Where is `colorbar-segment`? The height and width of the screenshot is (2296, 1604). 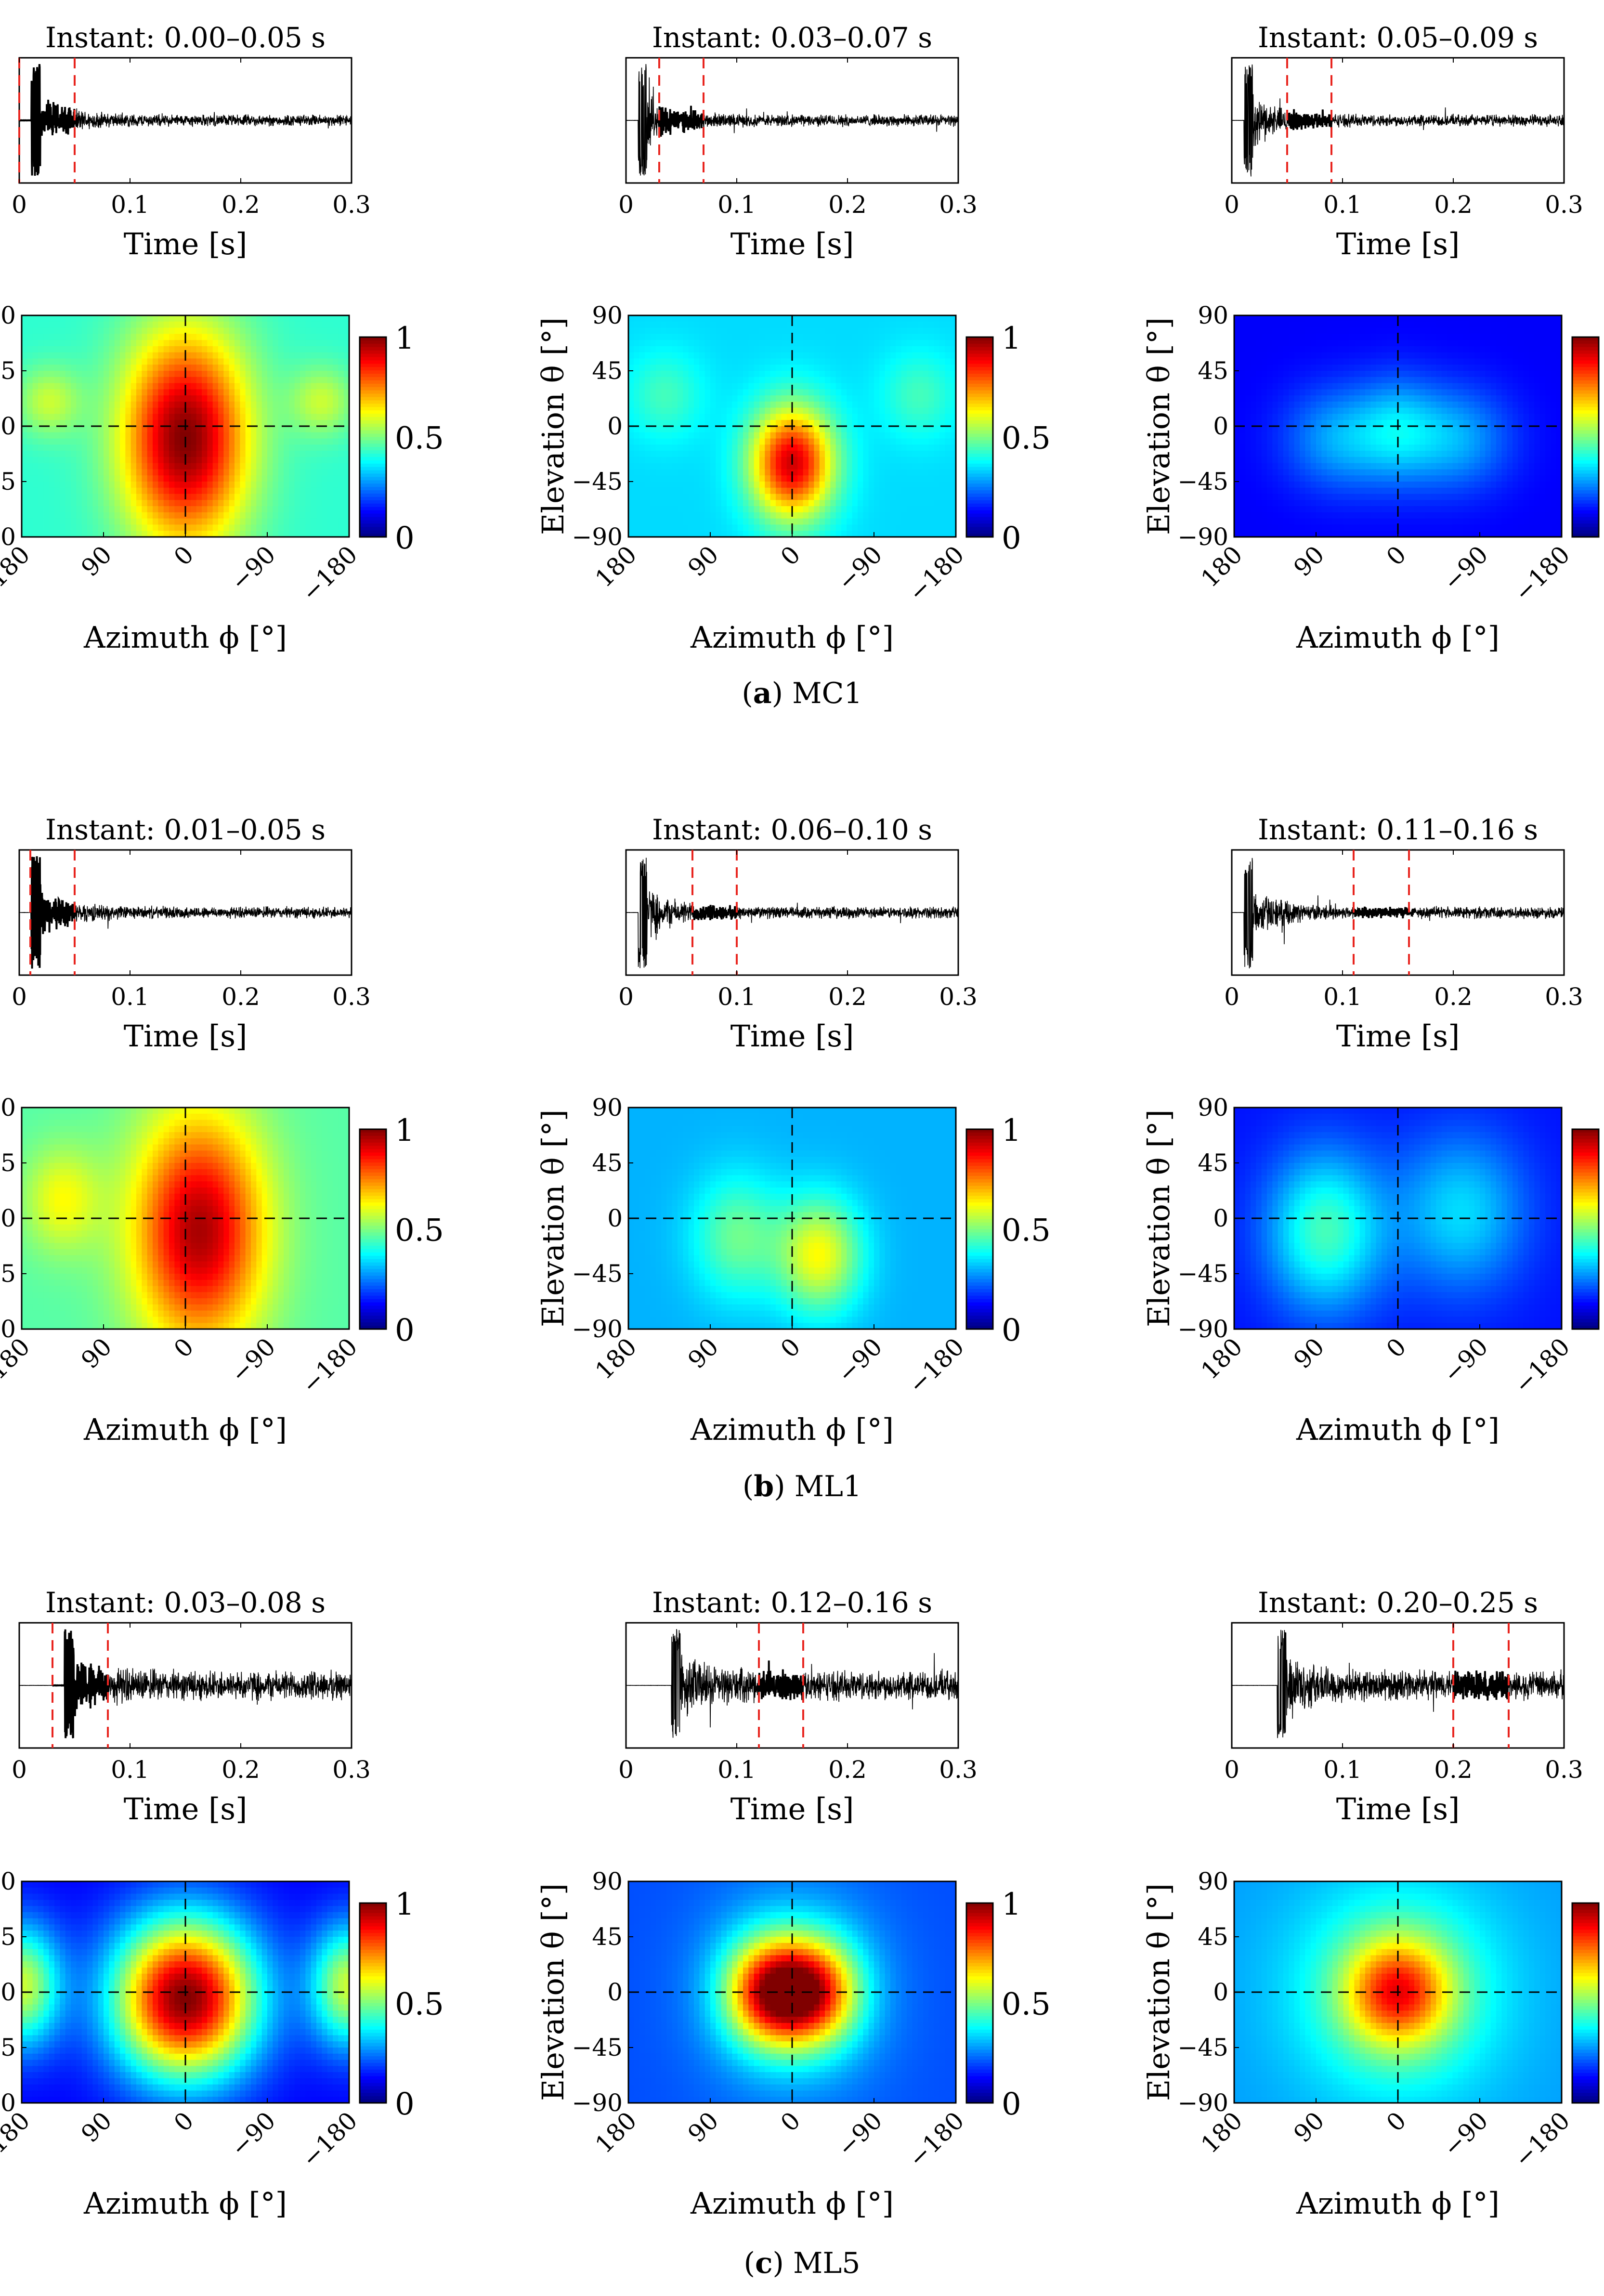
colorbar-segment is located at coordinates (979, 349).